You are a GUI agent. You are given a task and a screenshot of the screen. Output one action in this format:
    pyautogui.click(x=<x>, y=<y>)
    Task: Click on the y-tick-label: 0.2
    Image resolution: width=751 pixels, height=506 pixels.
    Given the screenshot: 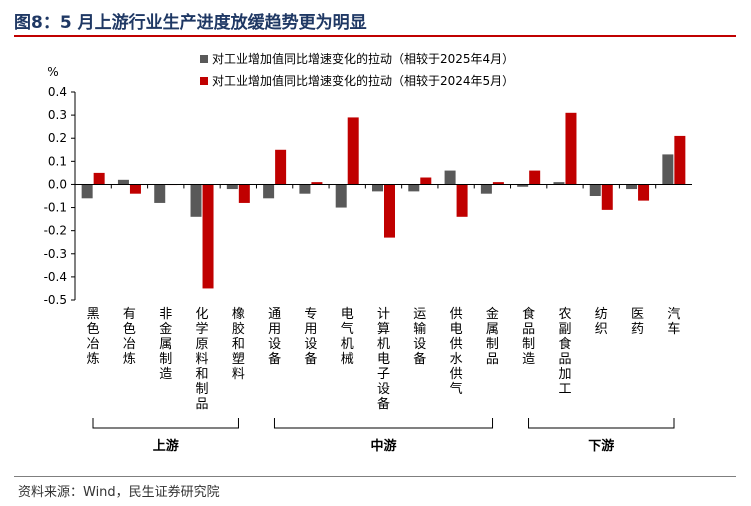 What is the action you would take?
    pyautogui.click(x=57, y=138)
    